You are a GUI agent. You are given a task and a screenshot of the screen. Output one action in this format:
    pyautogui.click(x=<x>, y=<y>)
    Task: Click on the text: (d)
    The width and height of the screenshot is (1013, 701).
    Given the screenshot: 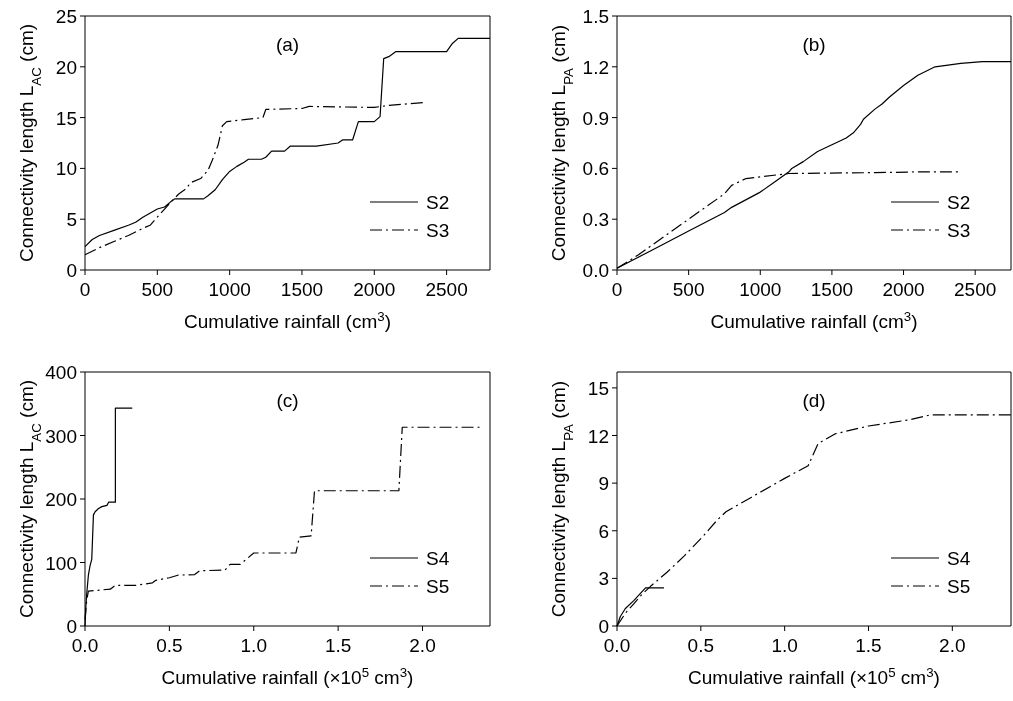 What is the action you would take?
    pyautogui.click(x=814, y=400)
    